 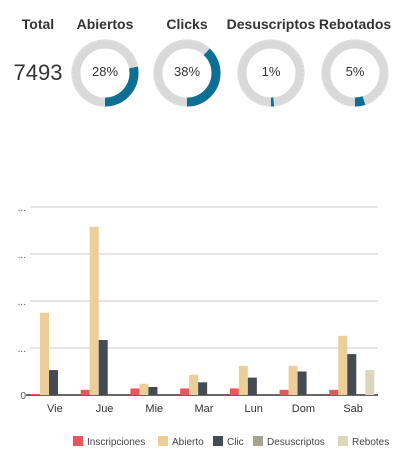 I want to click on x-tick-label: Mar, so click(x=204, y=409).